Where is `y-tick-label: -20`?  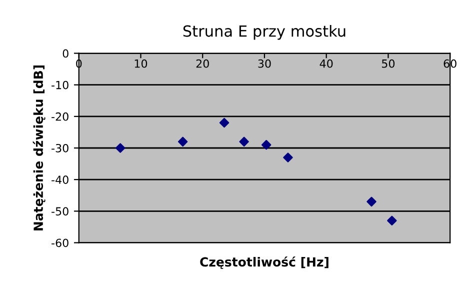 y-tick-label: -20 is located at coordinates (60, 116).